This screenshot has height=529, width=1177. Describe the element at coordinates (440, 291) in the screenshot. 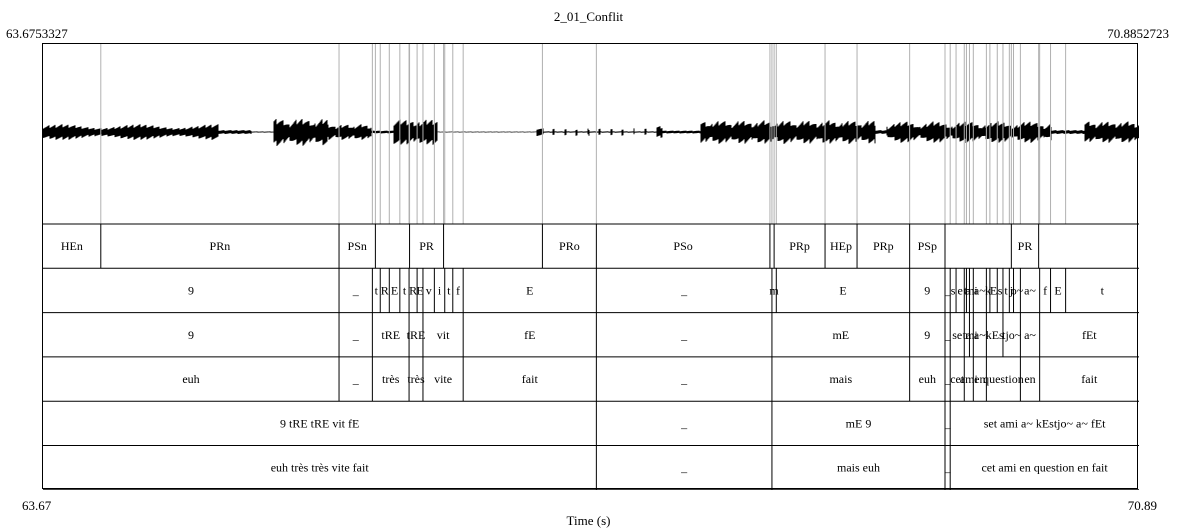

I see `interval-label: i` at that location.